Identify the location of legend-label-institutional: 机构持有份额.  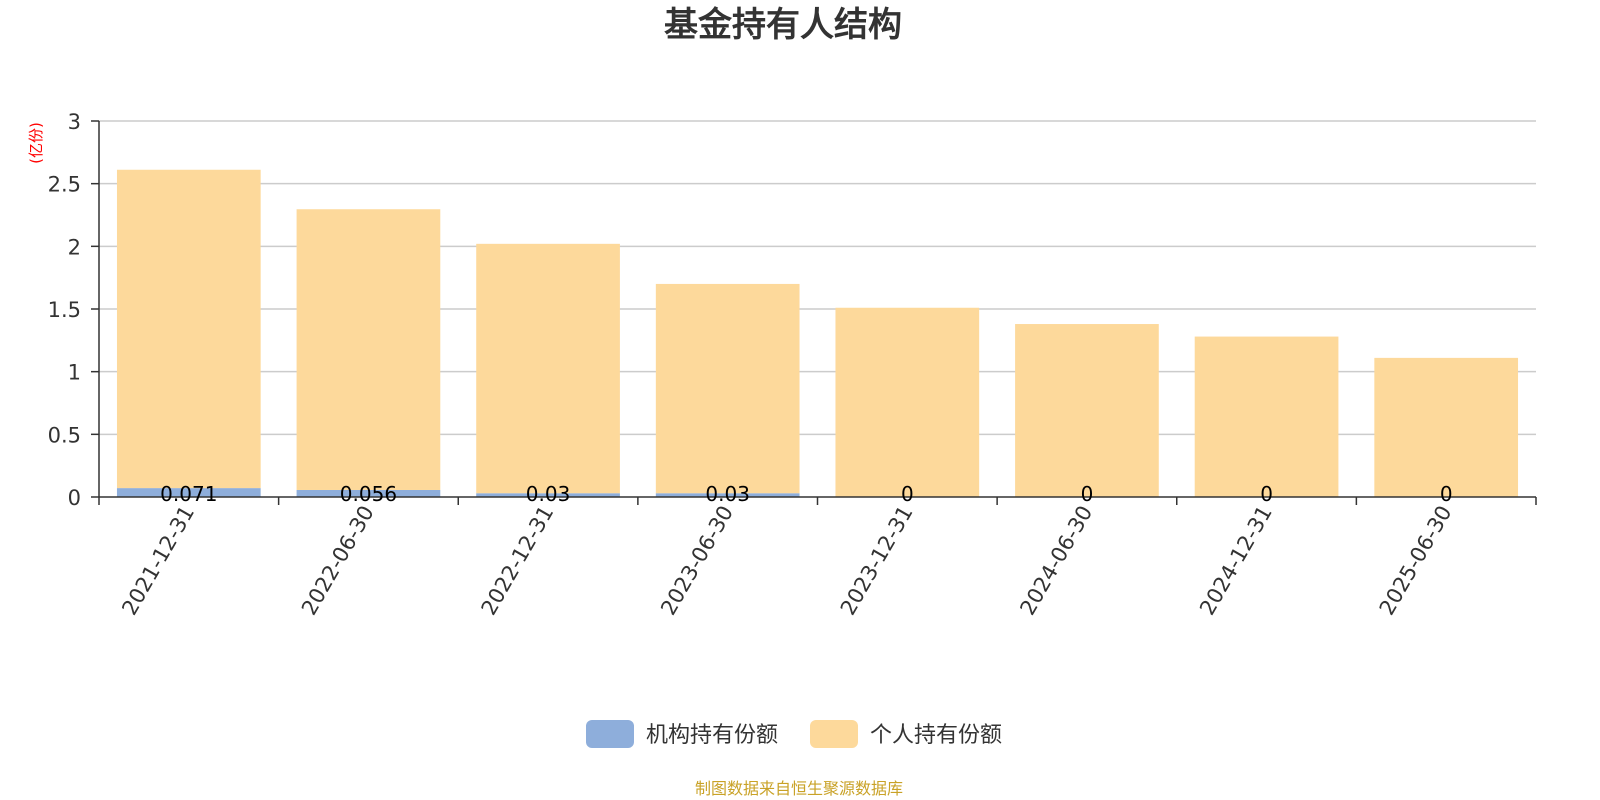
(712, 735).